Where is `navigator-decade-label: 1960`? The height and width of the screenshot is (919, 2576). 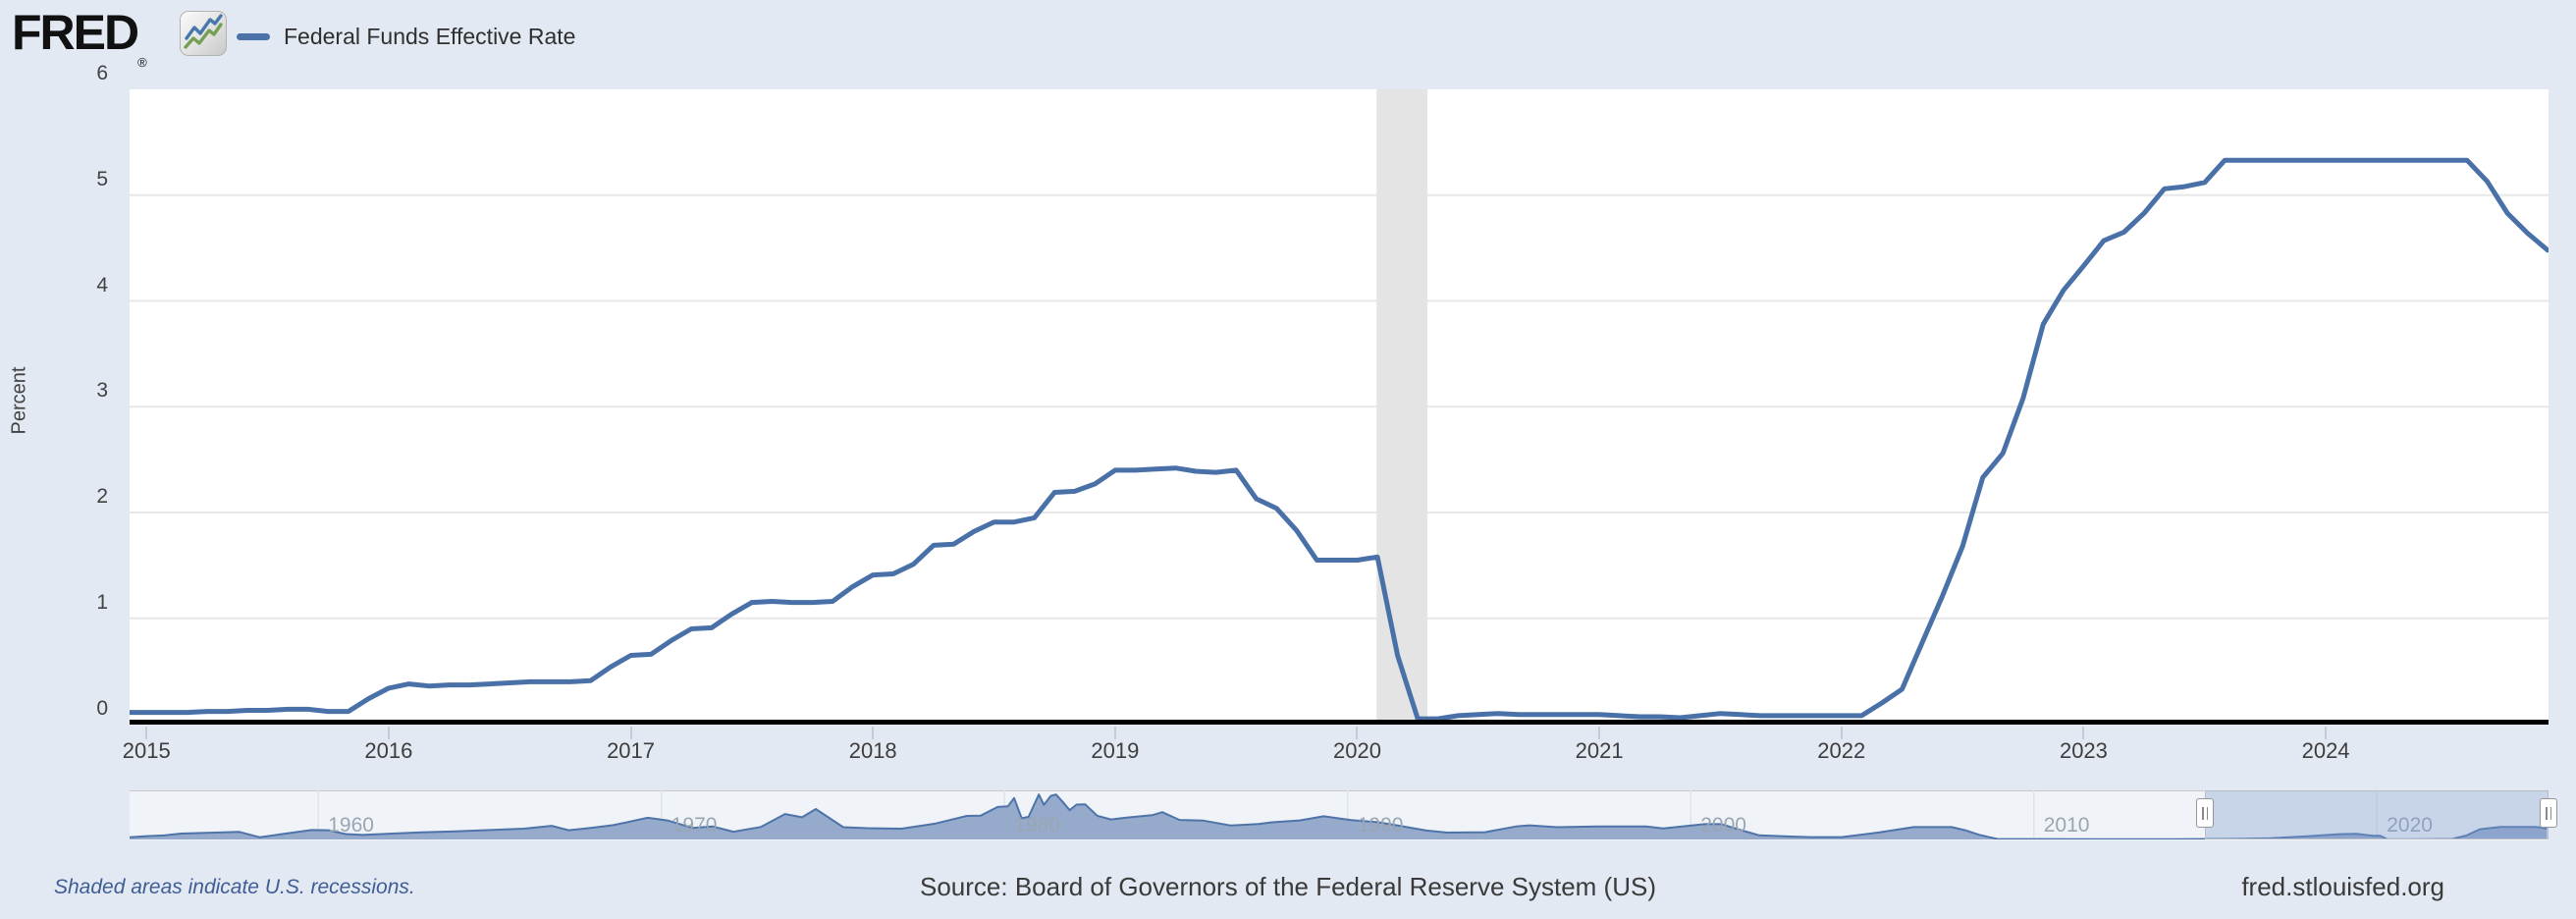 navigator-decade-label: 1960 is located at coordinates (351, 825).